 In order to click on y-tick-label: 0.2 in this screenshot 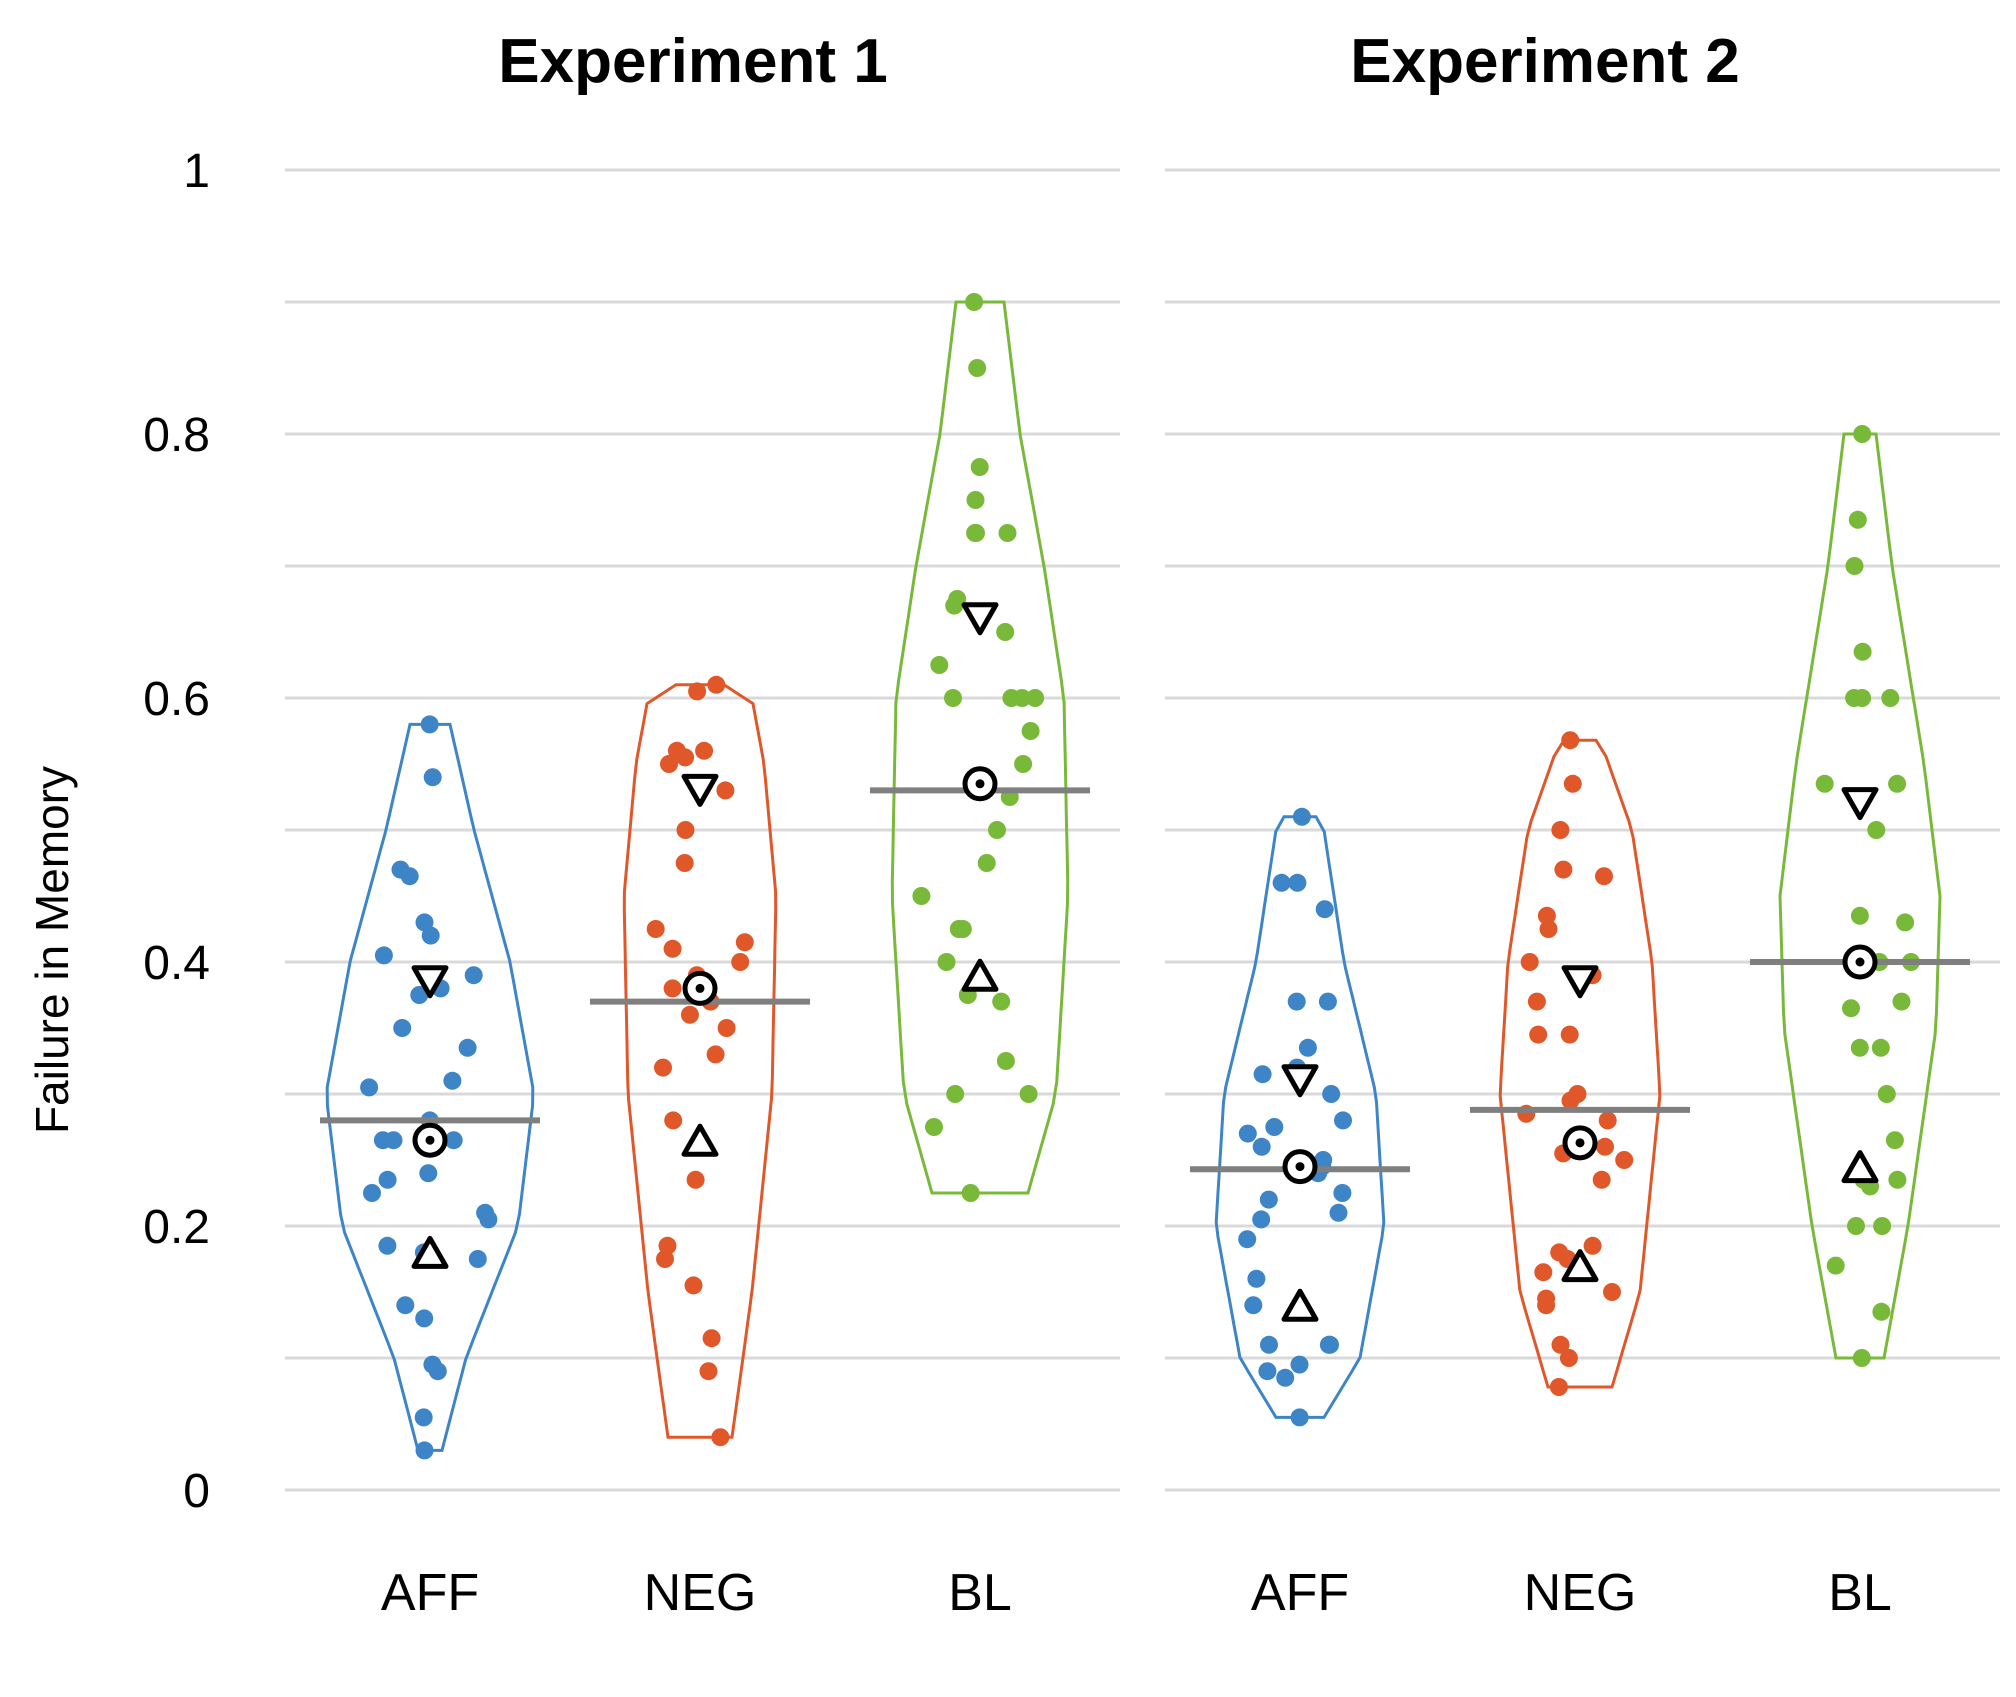, I will do `click(176, 1227)`.